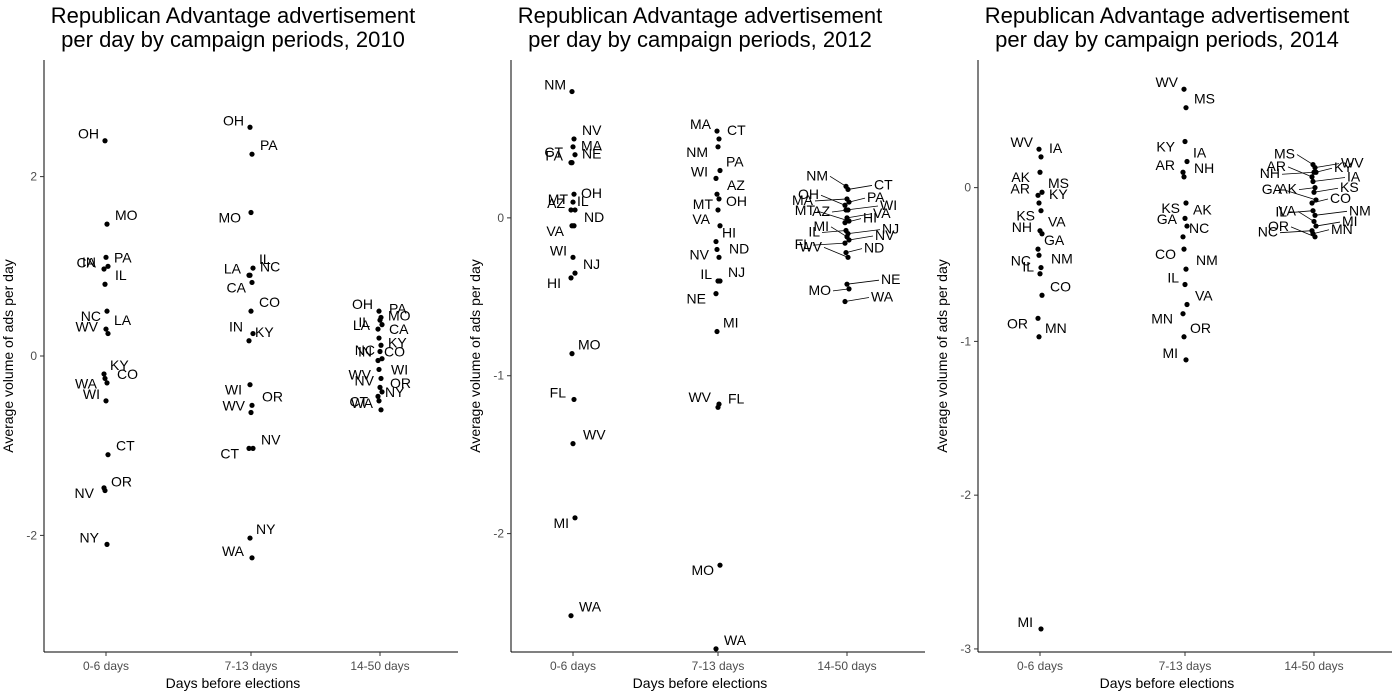  What do you see at coordinates (379, 666) in the screenshot?
I see `x-tick-label: 14-50 days` at bounding box center [379, 666].